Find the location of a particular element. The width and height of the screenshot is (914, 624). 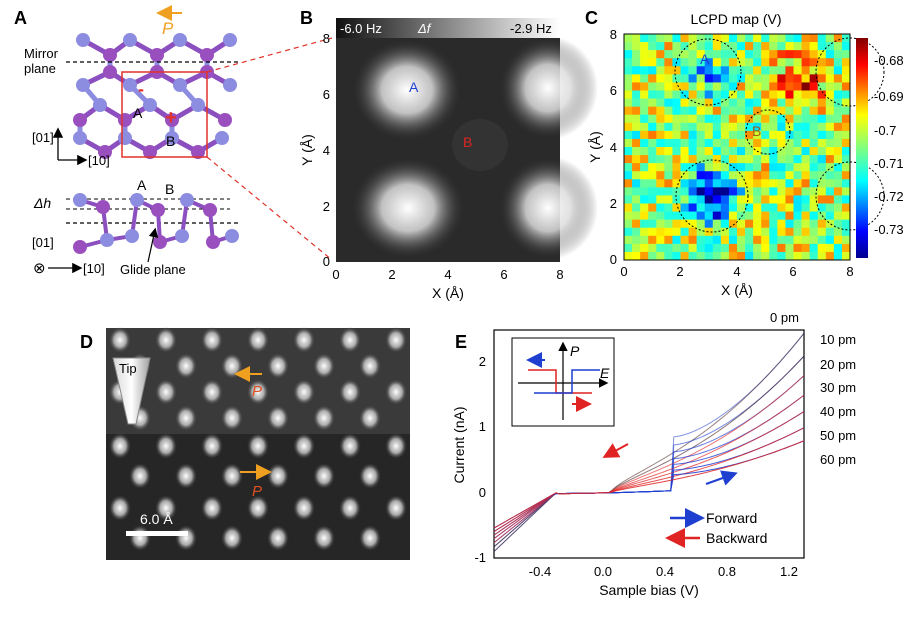

b-x-axis: 0 2 4 6 8 X (Å) is located at coordinates (447, 284).